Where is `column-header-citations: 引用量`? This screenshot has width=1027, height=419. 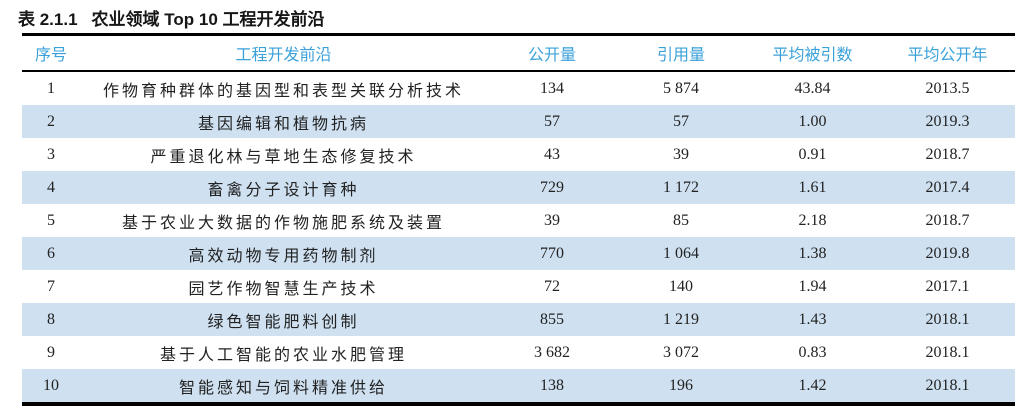 column-header-citations: 引用量 is located at coordinates (681, 53).